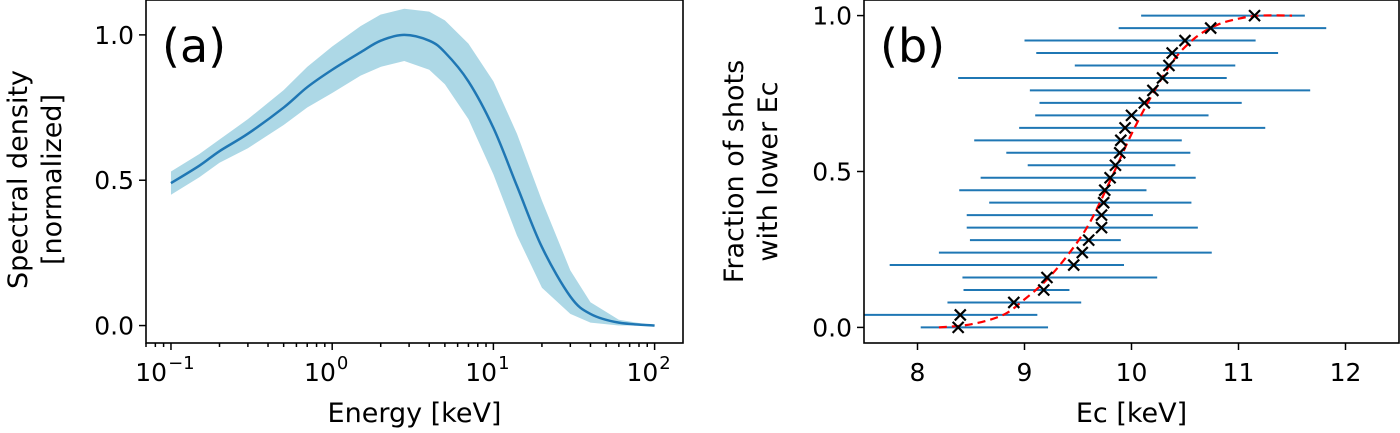  What do you see at coordinates (1346, 372) in the screenshot?
I see `x-tick-label: 12` at bounding box center [1346, 372].